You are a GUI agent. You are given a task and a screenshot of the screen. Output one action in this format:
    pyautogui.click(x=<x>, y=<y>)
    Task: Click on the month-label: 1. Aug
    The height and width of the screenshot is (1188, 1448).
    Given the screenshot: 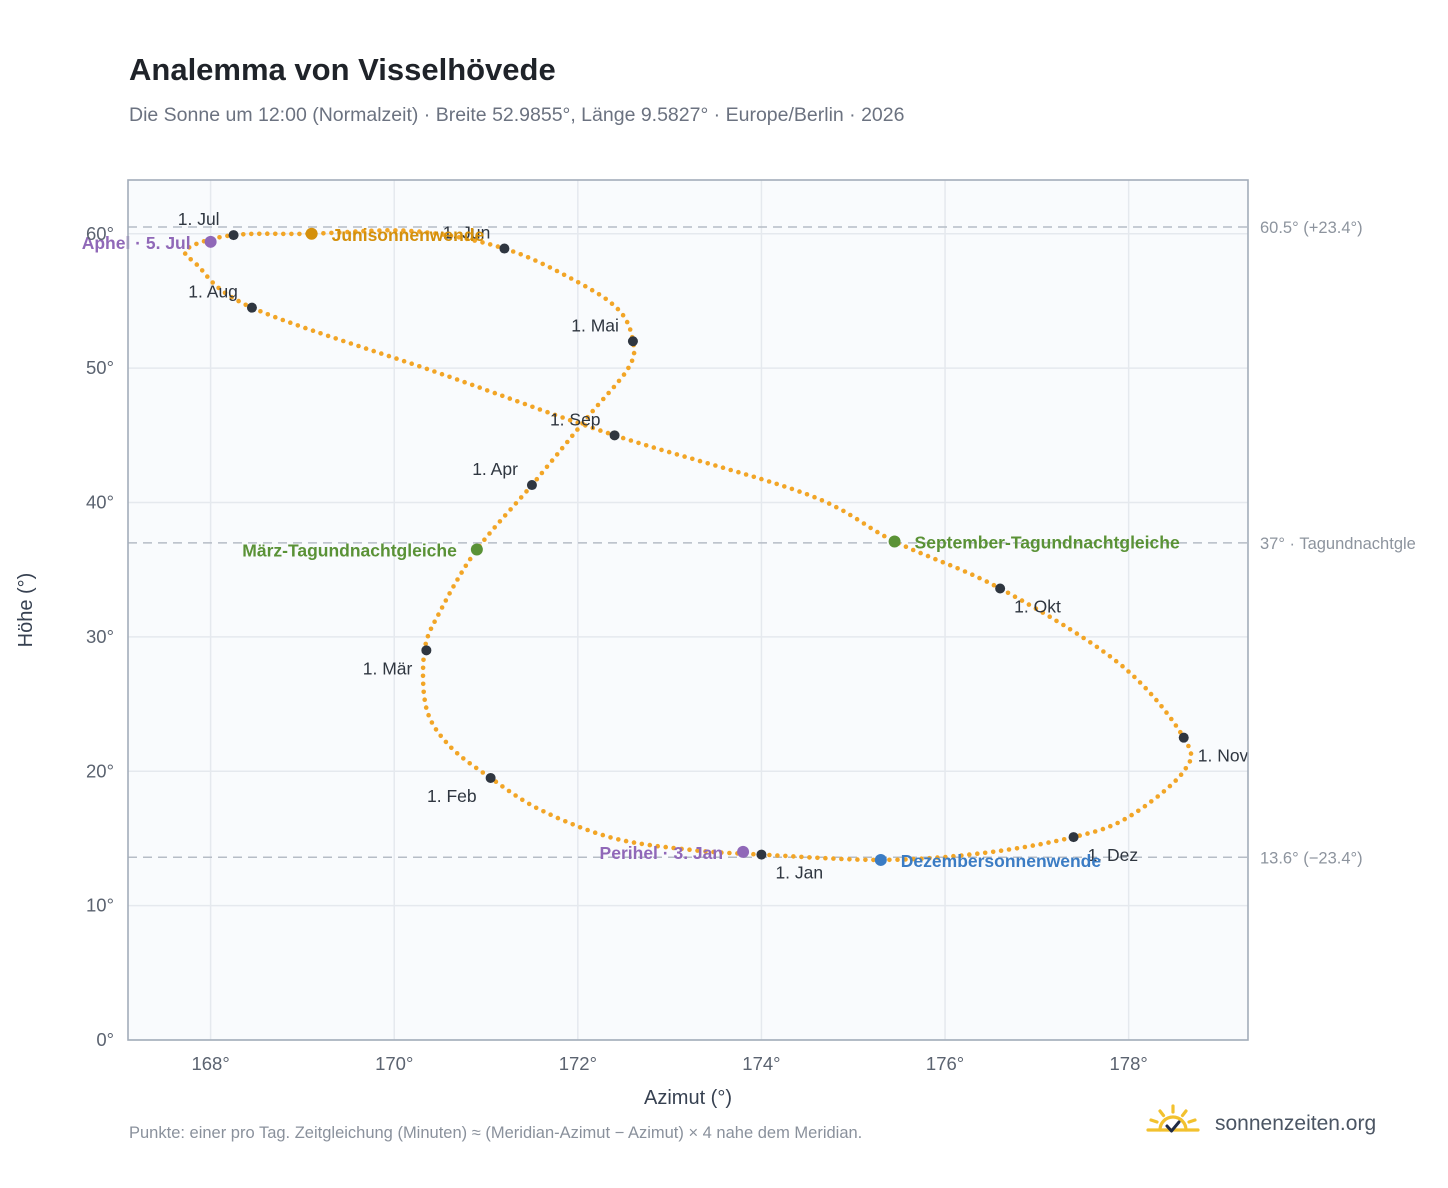 What is the action you would take?
    pyautogui.click(x=213, y=292)
    